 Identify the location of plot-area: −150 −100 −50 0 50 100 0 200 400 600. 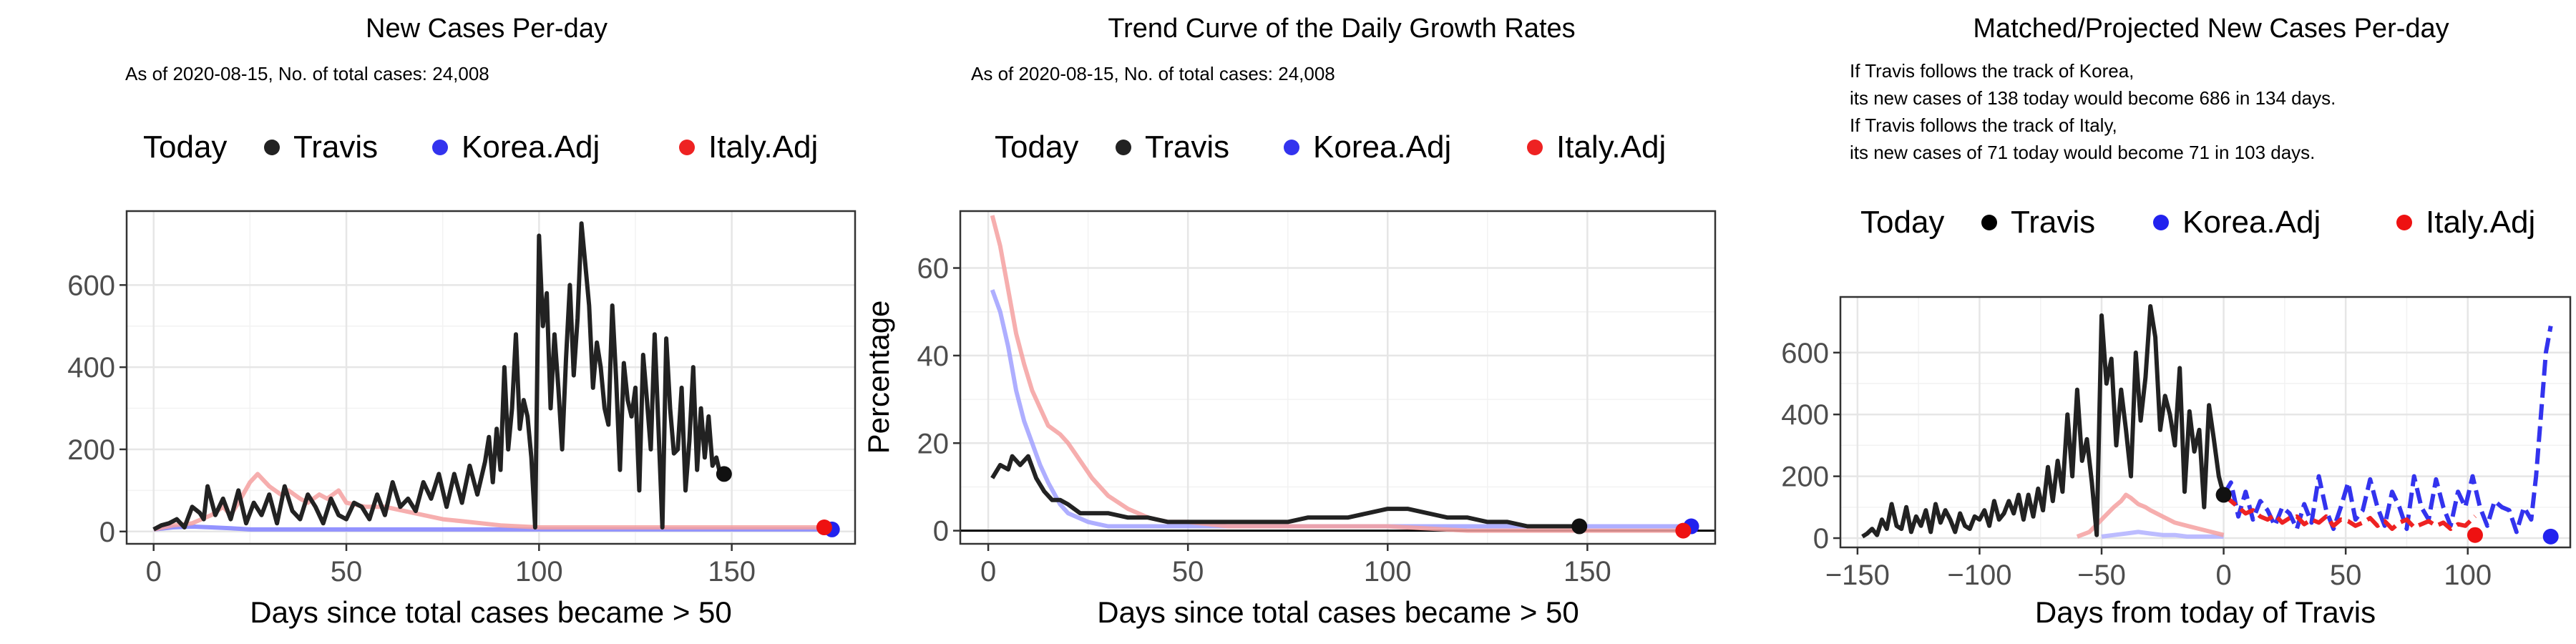
(2176, 443).